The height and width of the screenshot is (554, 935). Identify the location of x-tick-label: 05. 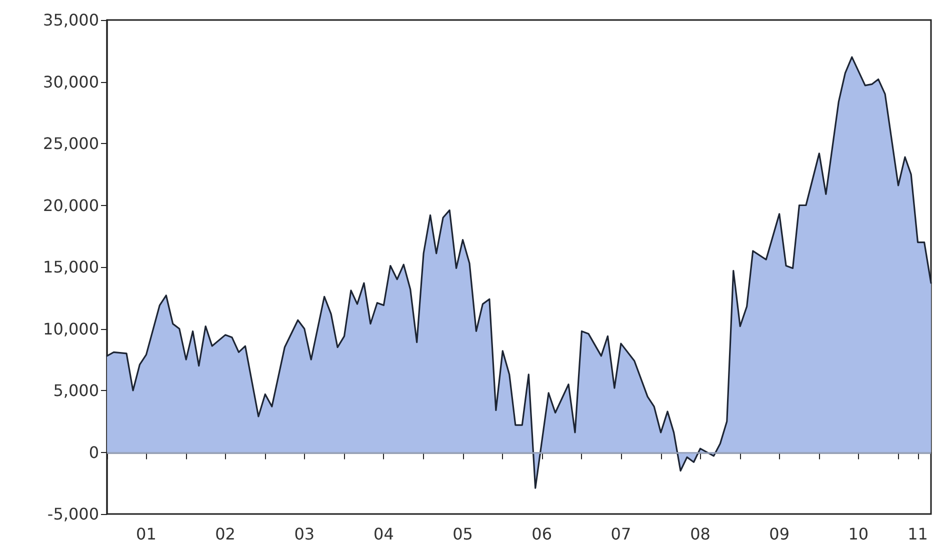
(462, 534).